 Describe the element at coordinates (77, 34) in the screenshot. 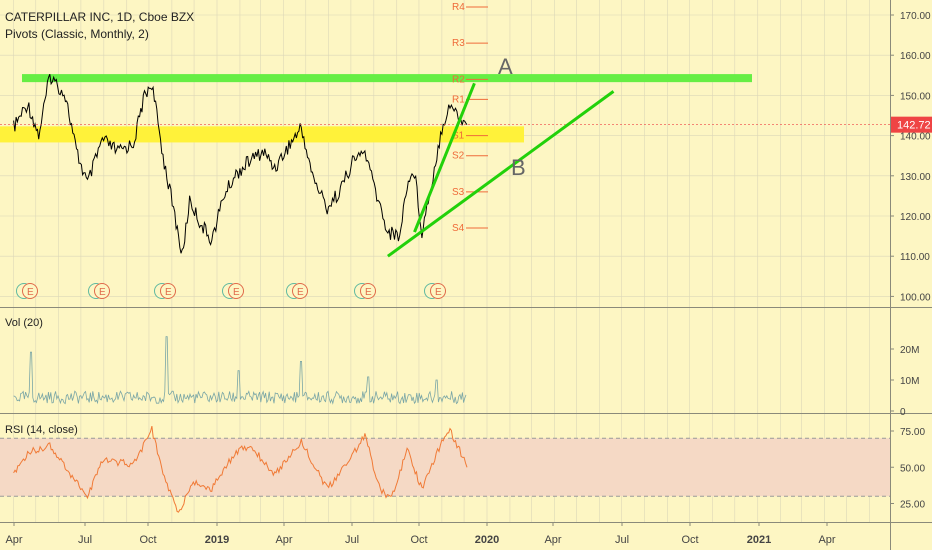

I see `indicator-label: Pivots (Classic, Monthly, 2)` at that location.